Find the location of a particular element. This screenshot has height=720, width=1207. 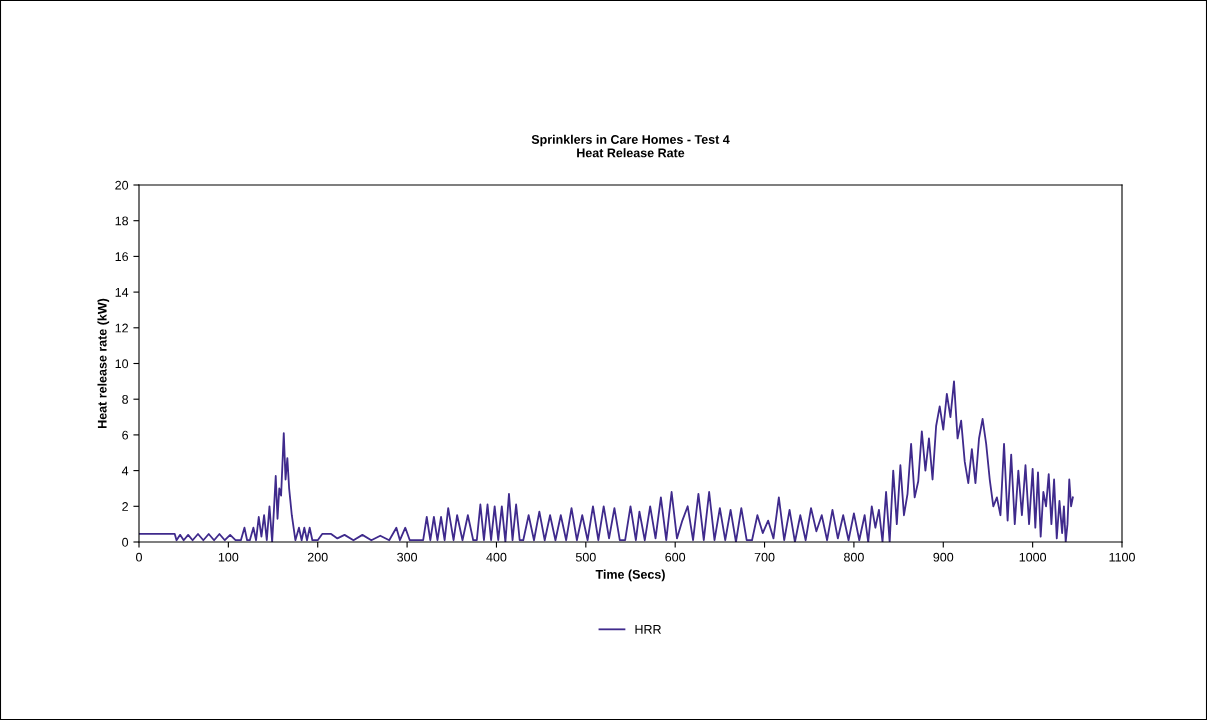

legend-label: HRR is located at coordinates (648, 629).